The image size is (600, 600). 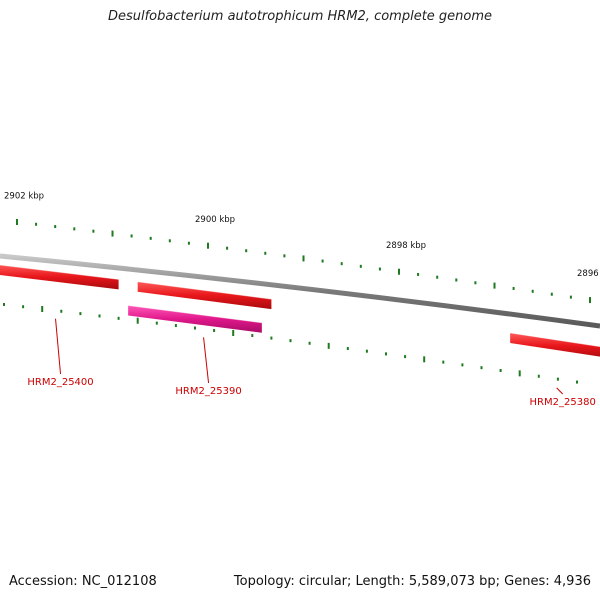 I want to click on accession-text: Accession: NC_012108, so click(x=83, y=581).